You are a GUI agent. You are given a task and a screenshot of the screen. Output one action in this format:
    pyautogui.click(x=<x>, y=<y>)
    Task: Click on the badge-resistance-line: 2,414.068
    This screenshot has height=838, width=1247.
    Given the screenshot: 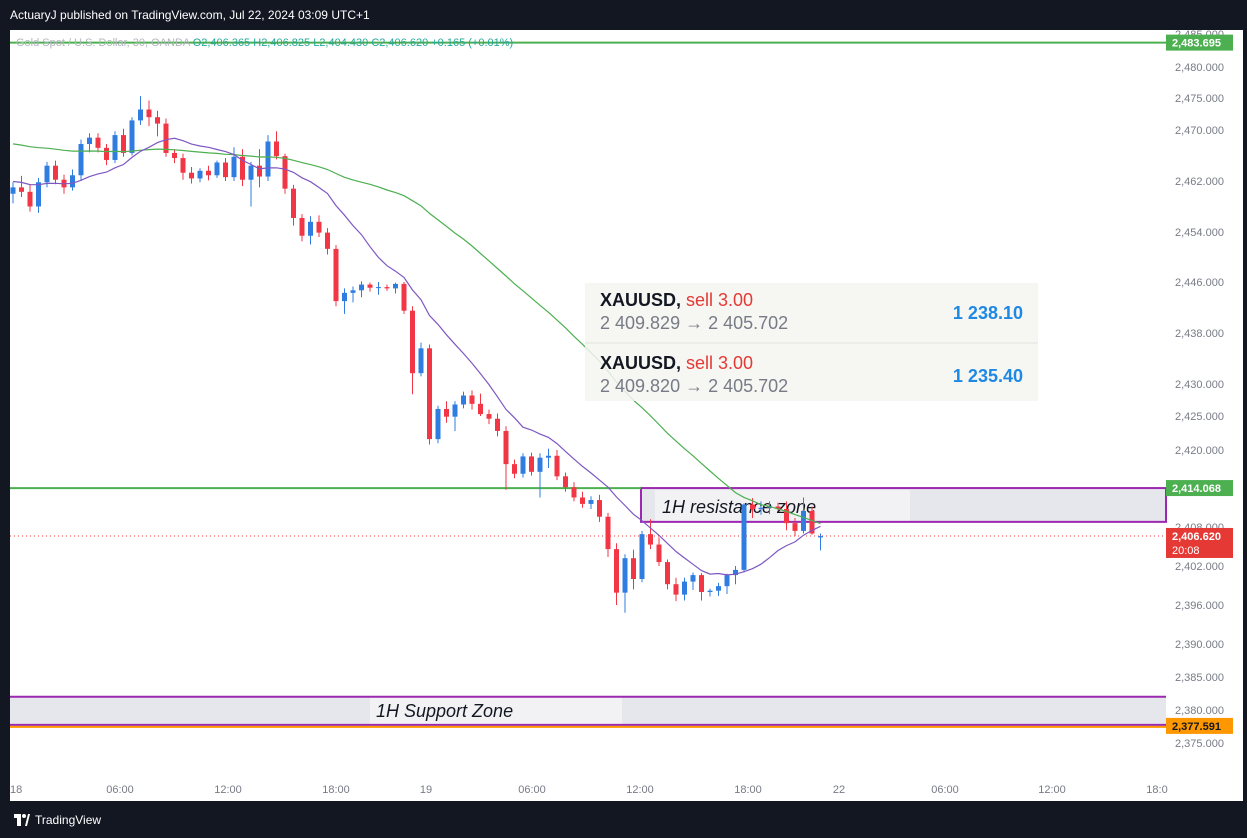 What is the action you would take?
    pyautogui.click(x=1196, y=489)
    